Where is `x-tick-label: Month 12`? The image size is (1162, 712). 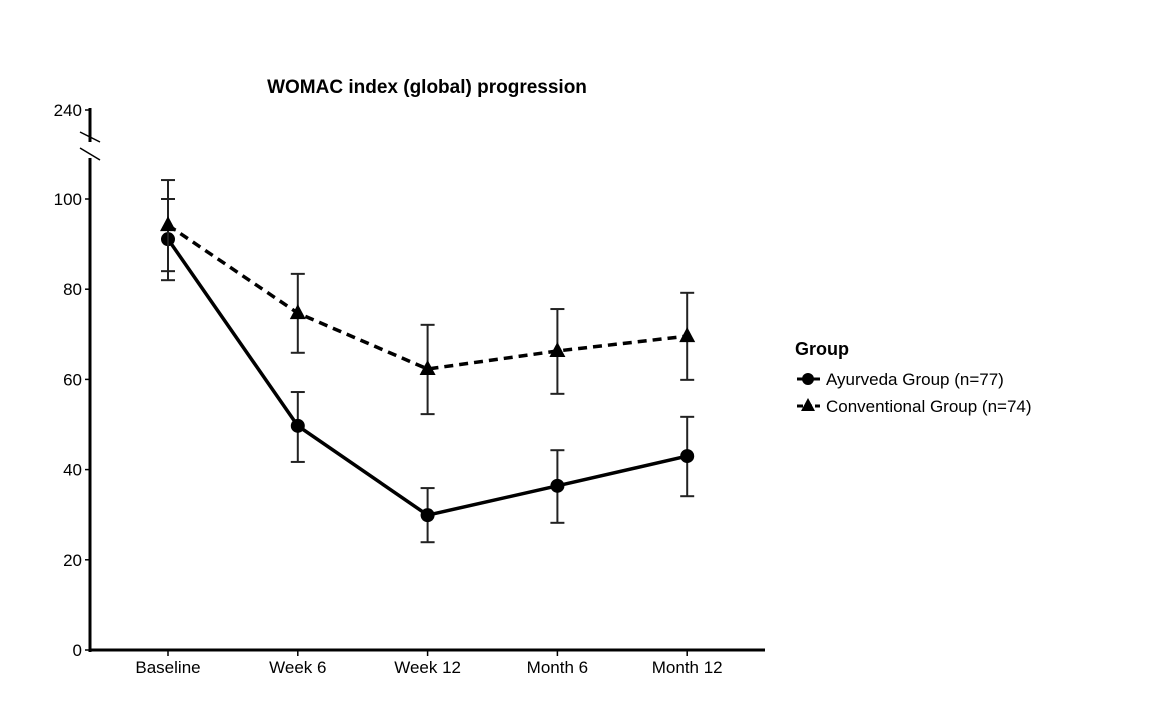
x-tick-label: Month 12 is located at coordinates (687, 667).